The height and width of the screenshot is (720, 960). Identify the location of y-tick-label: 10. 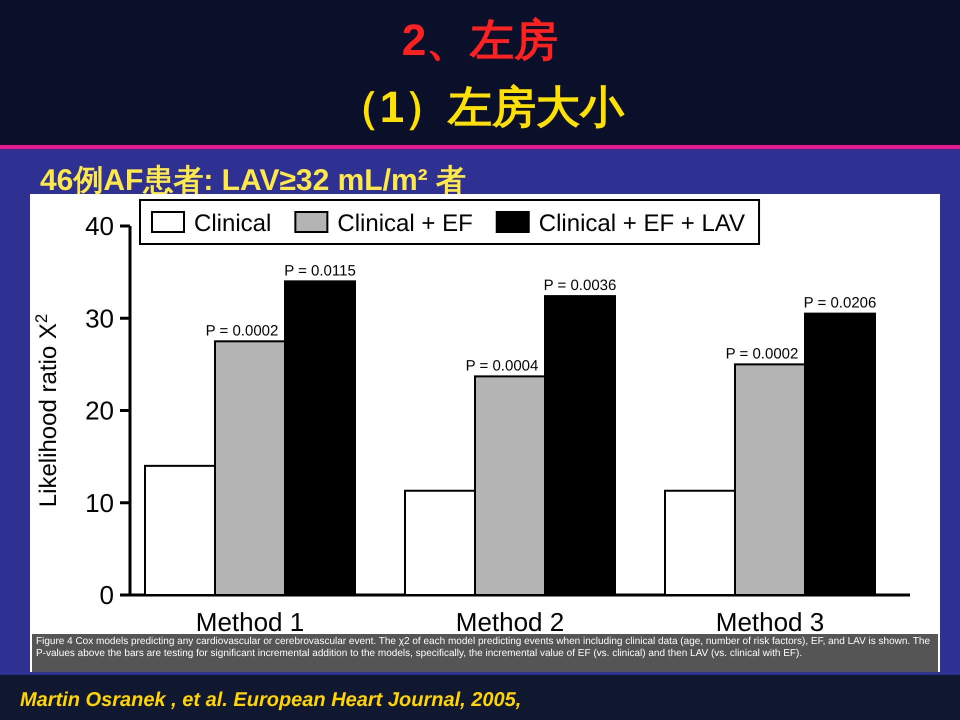
(99, 503).